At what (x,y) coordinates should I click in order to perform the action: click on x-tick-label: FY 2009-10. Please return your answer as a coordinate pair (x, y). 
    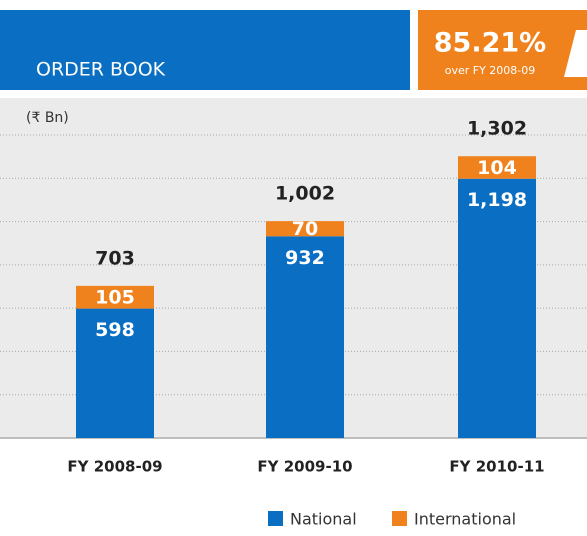
    Looking at the image, I should click on (304, 467).